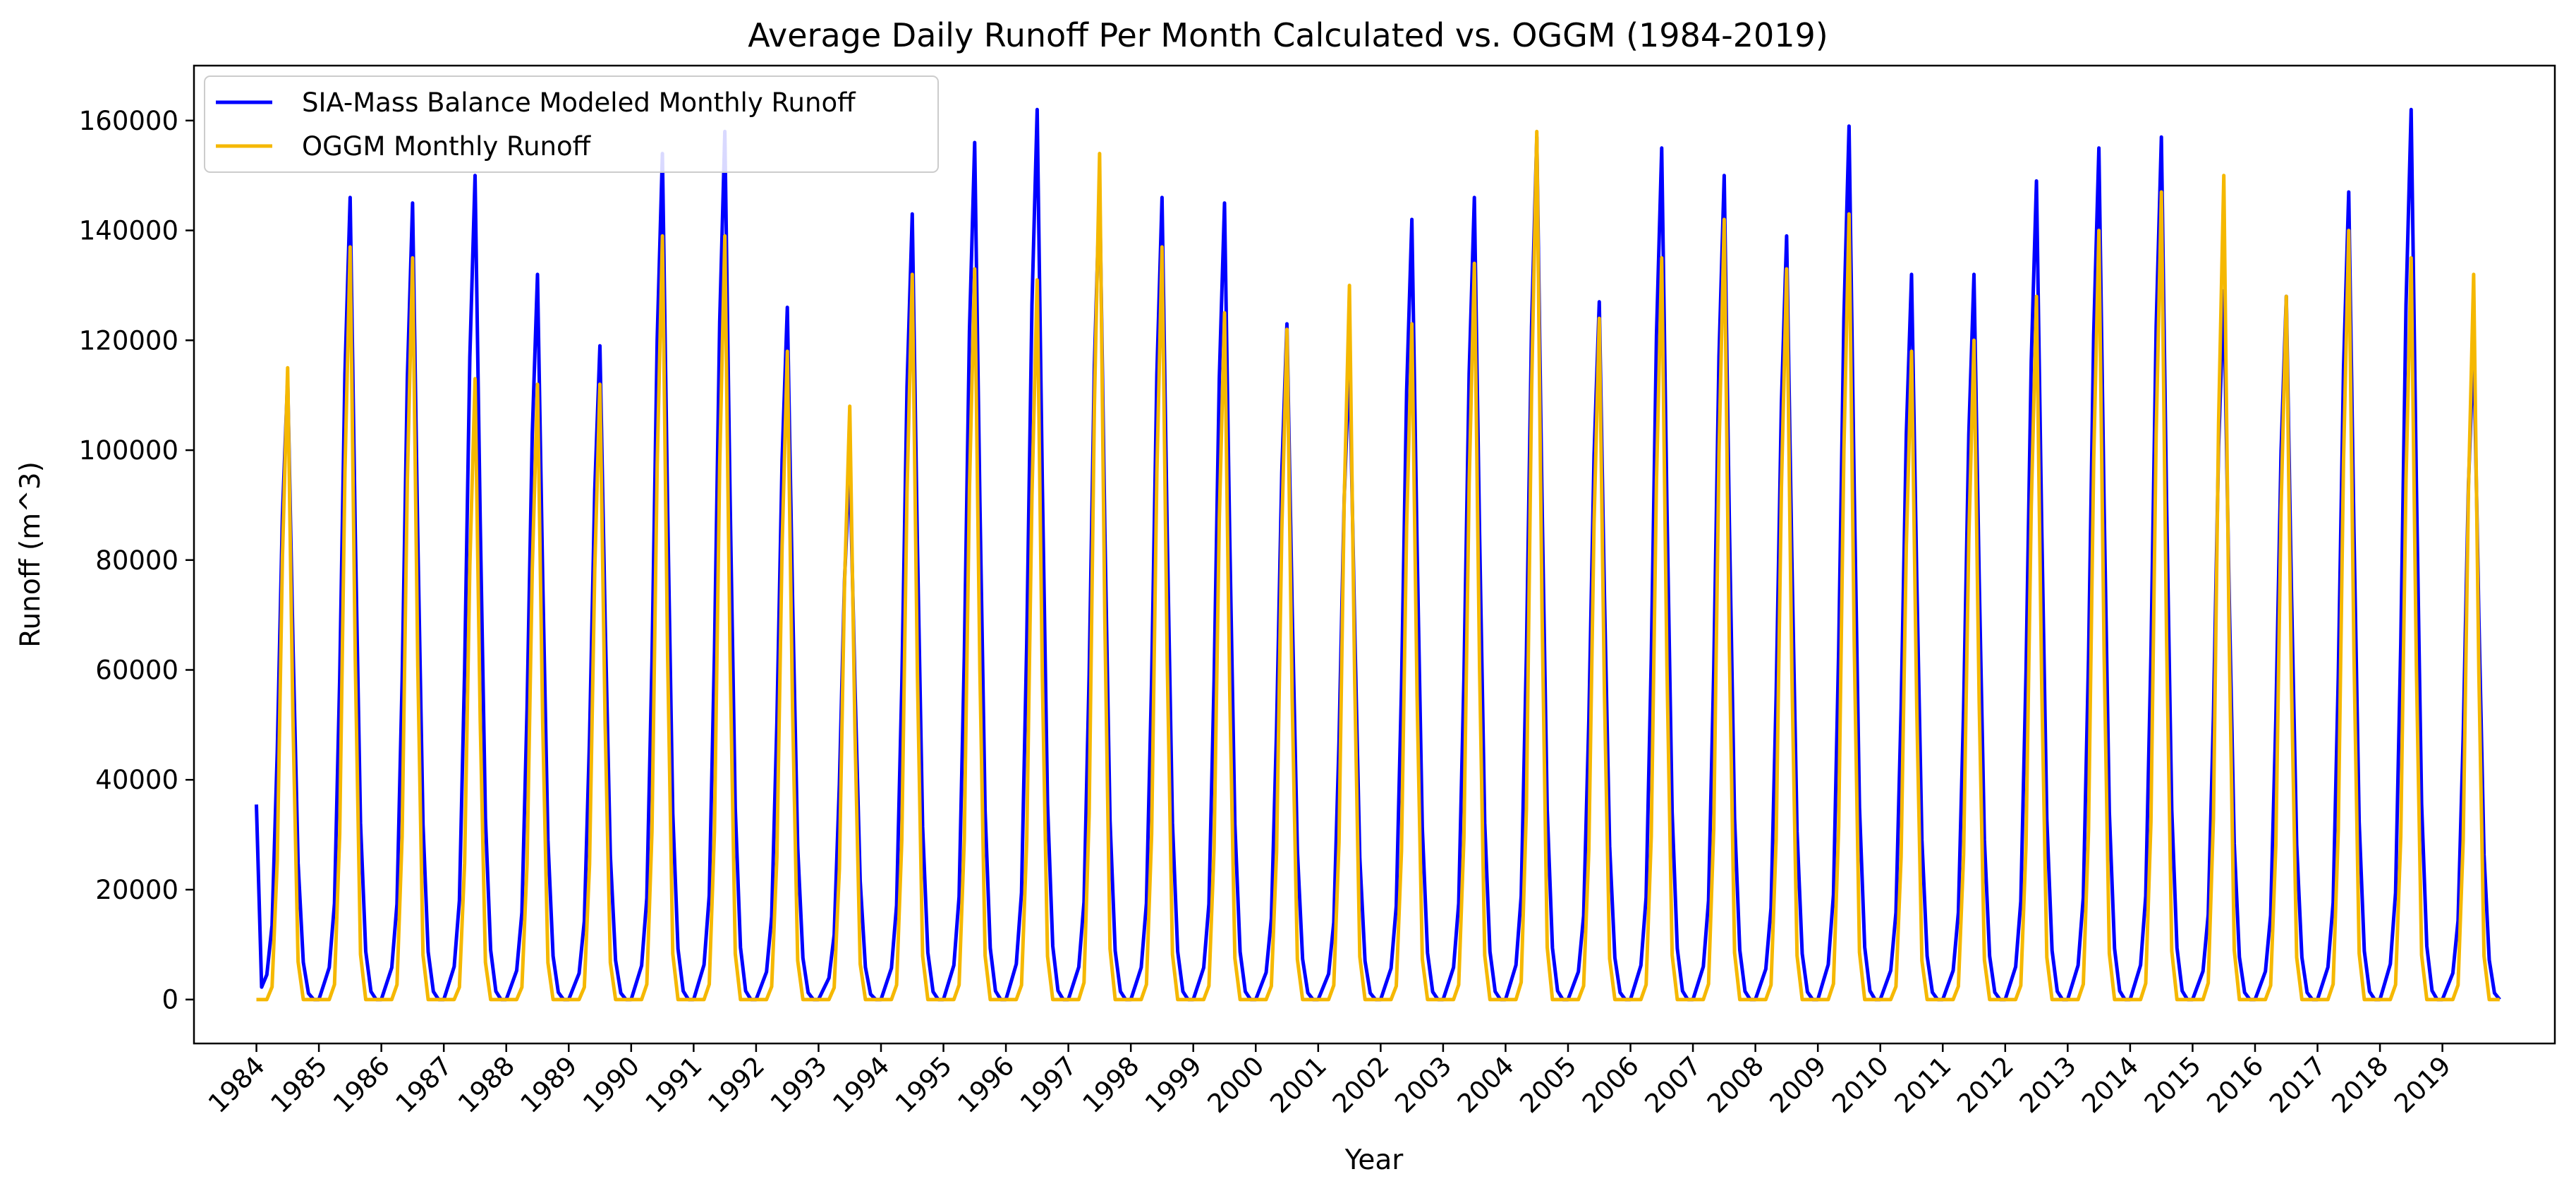 This screenshot has height=1198, width=2576. I want to click on legend-label-sia: SIA-Mass Balance Modeled Monthly Runoff, so click(579, 102).